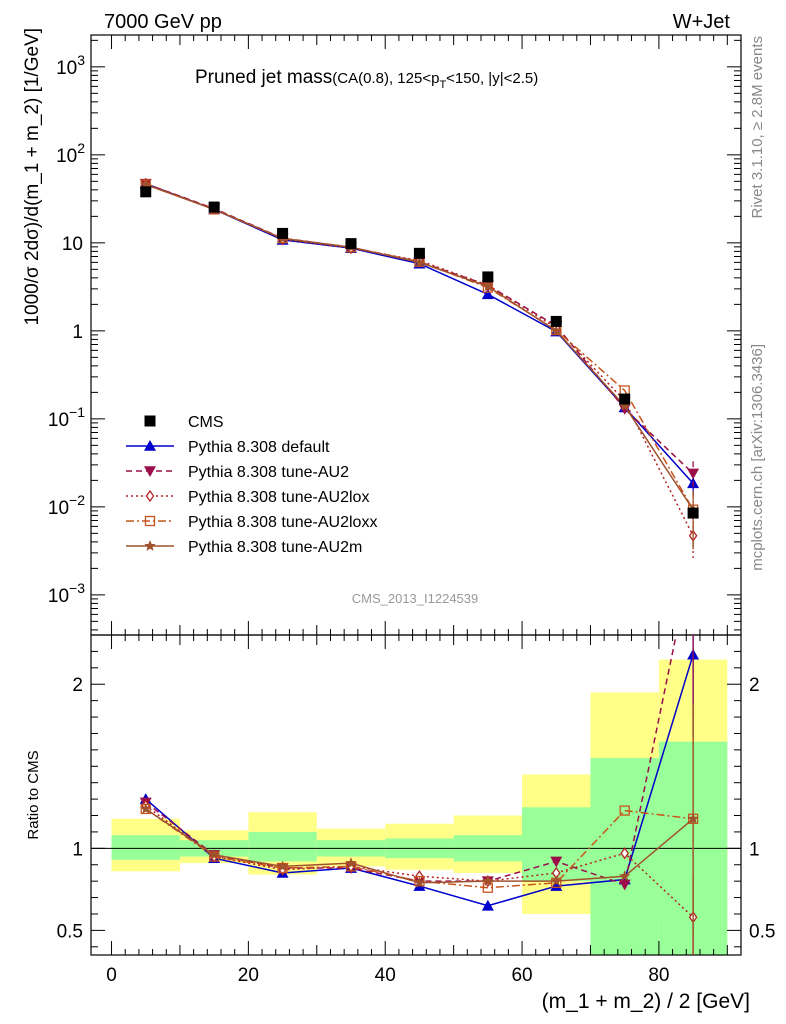 The width and height of the screenshot is (786, 1024). Describe the element at coordinates (77, 849) in the screenshot. I see `ratio-y-tick-label-1: 1` at that location.